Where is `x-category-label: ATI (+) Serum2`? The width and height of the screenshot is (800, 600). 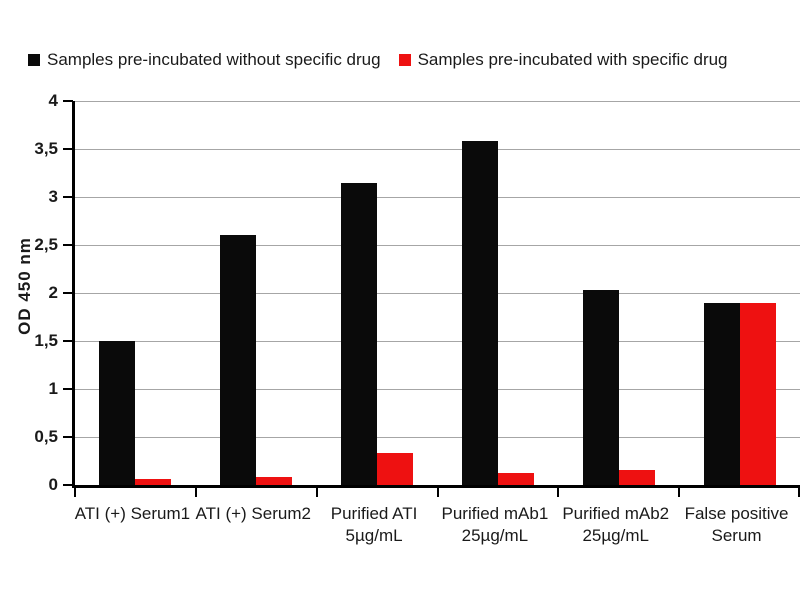
x-category-label: ATI (+) Serum2 is located at coordinates (253, 525).